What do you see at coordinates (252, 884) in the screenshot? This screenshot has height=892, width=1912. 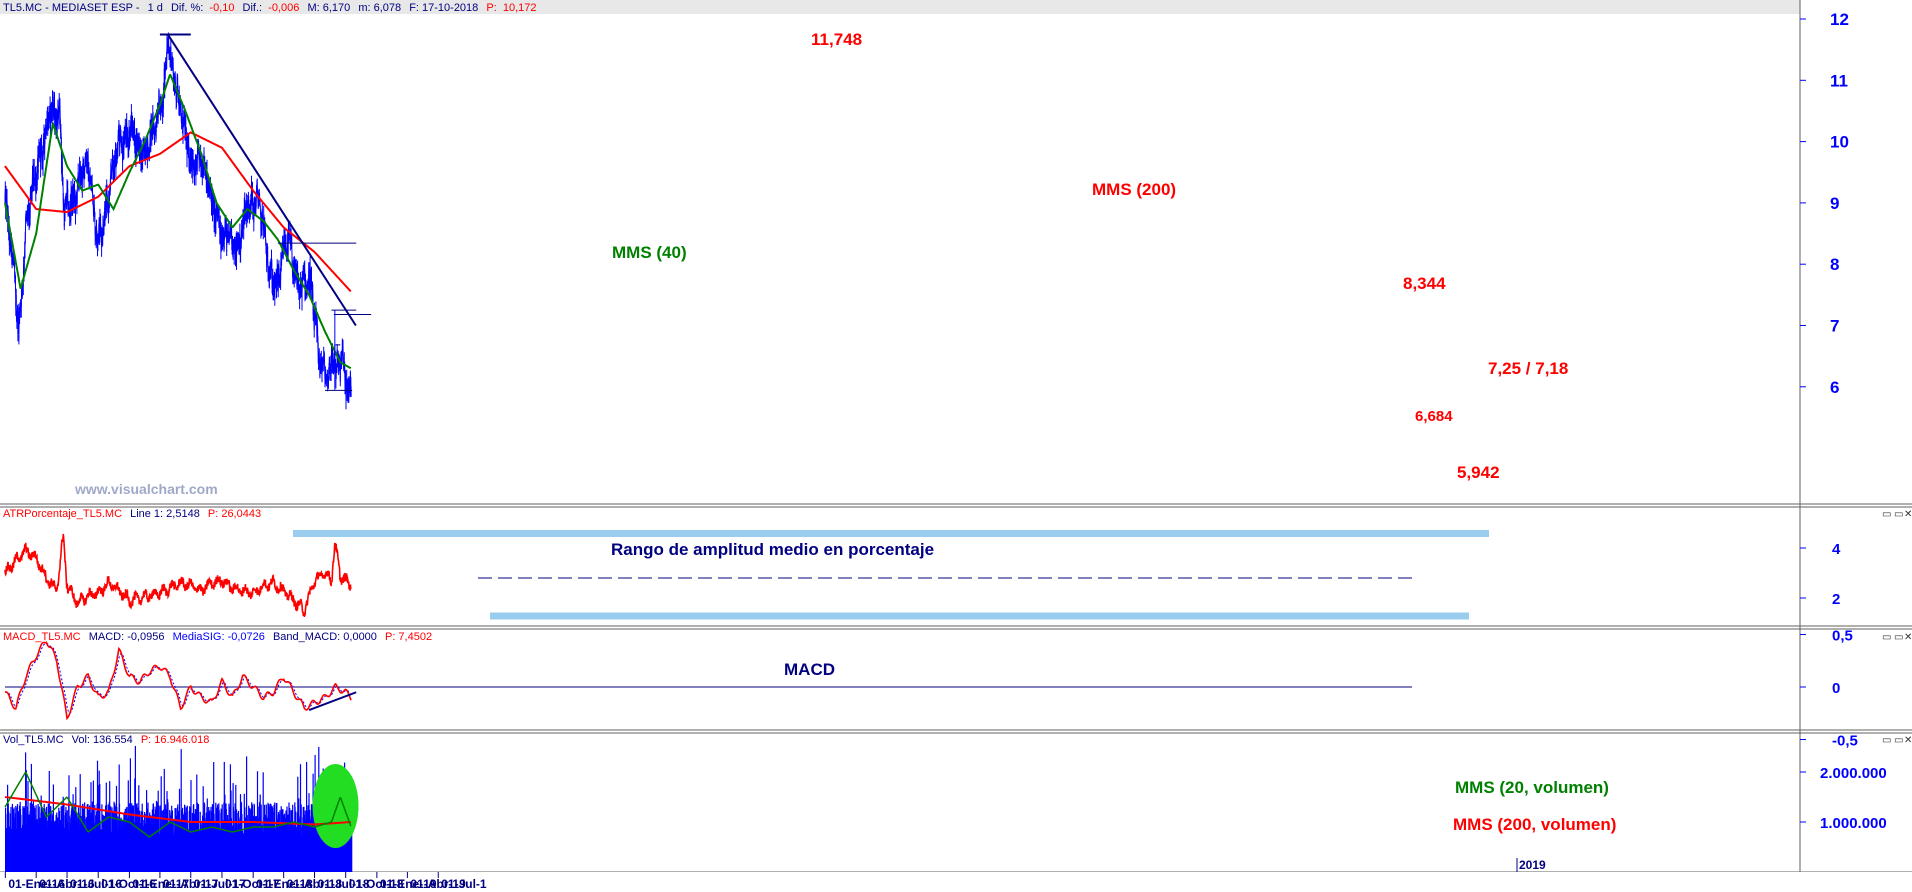 I see `x-tick-label: 01-Oct-17` at bounding box center [252, 884].